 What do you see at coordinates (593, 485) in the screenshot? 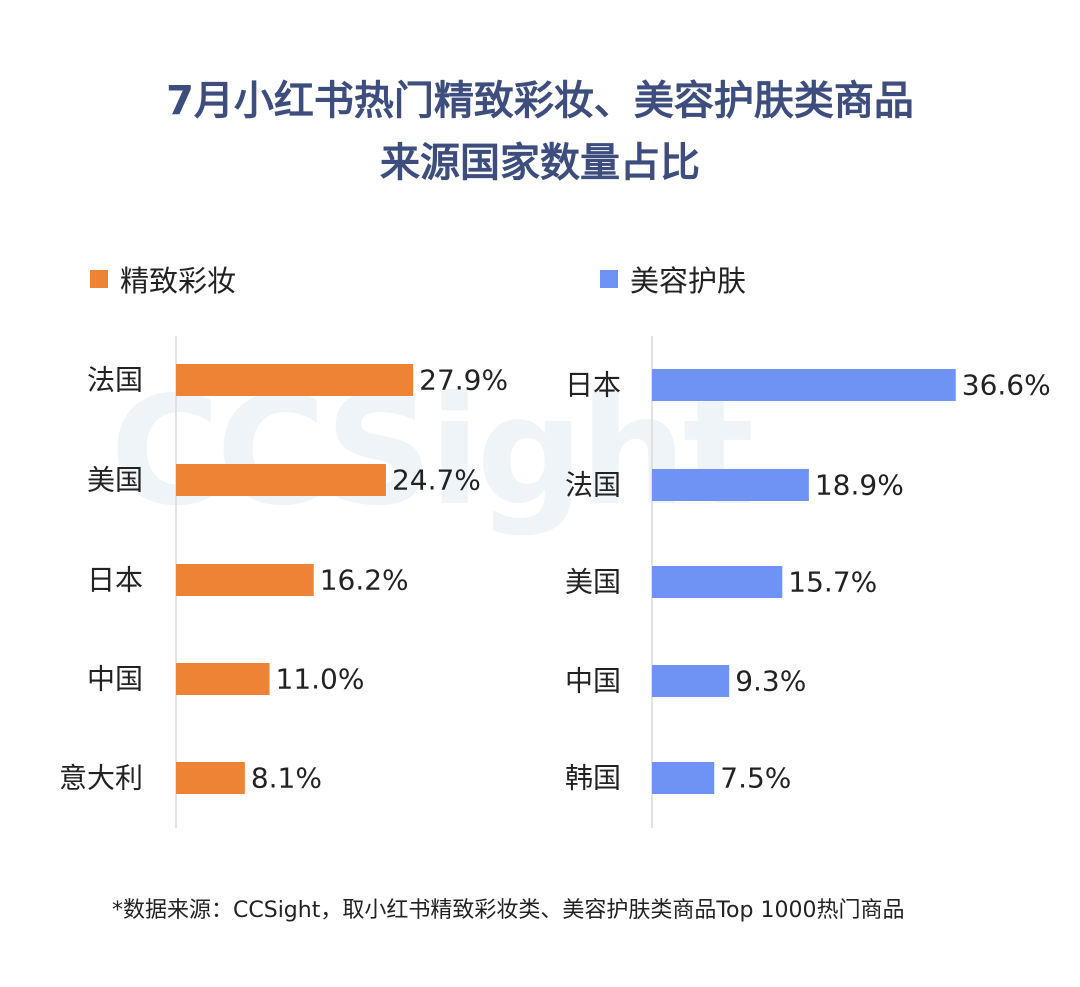
I see `skincare-category-label: 法国` at bounding box center [593, 485].